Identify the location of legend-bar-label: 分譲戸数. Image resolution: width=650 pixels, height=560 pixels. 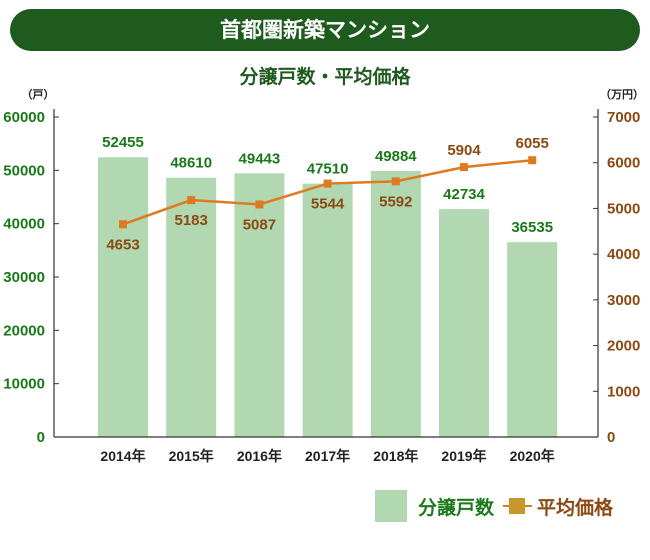
(456, 507).